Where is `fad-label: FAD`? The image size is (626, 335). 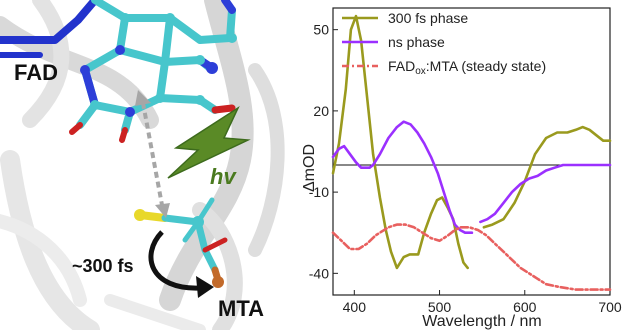 fad-label: FAD is located at coordinates (36, 72).